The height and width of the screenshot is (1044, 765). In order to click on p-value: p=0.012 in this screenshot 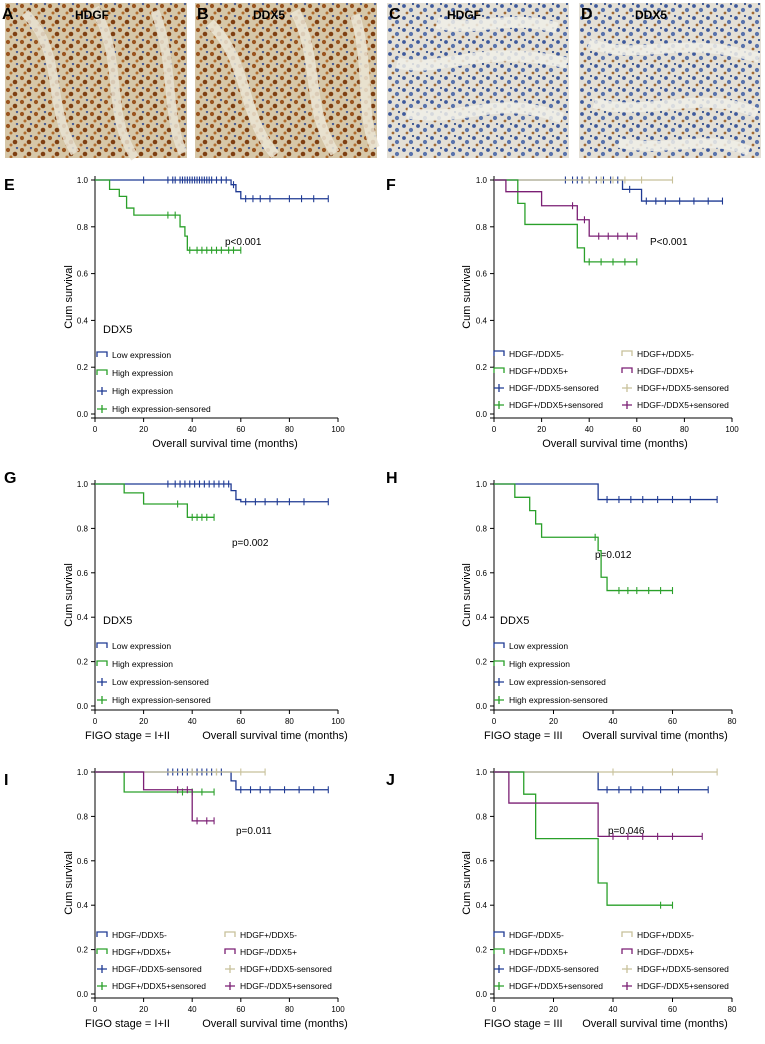, I will do `click(613, 555)`.